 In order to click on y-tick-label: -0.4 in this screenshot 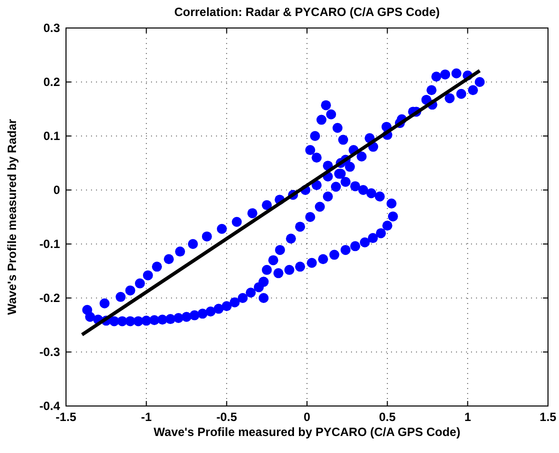, I will do `click(49, 406)`.